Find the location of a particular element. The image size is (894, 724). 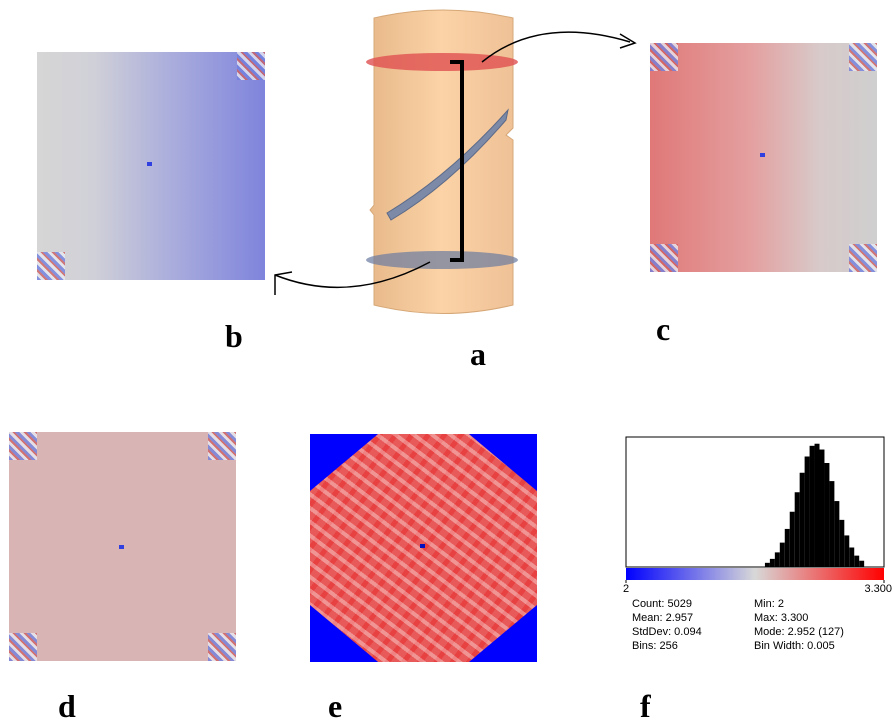

panel-label: a is located at coordinates (478, 354).